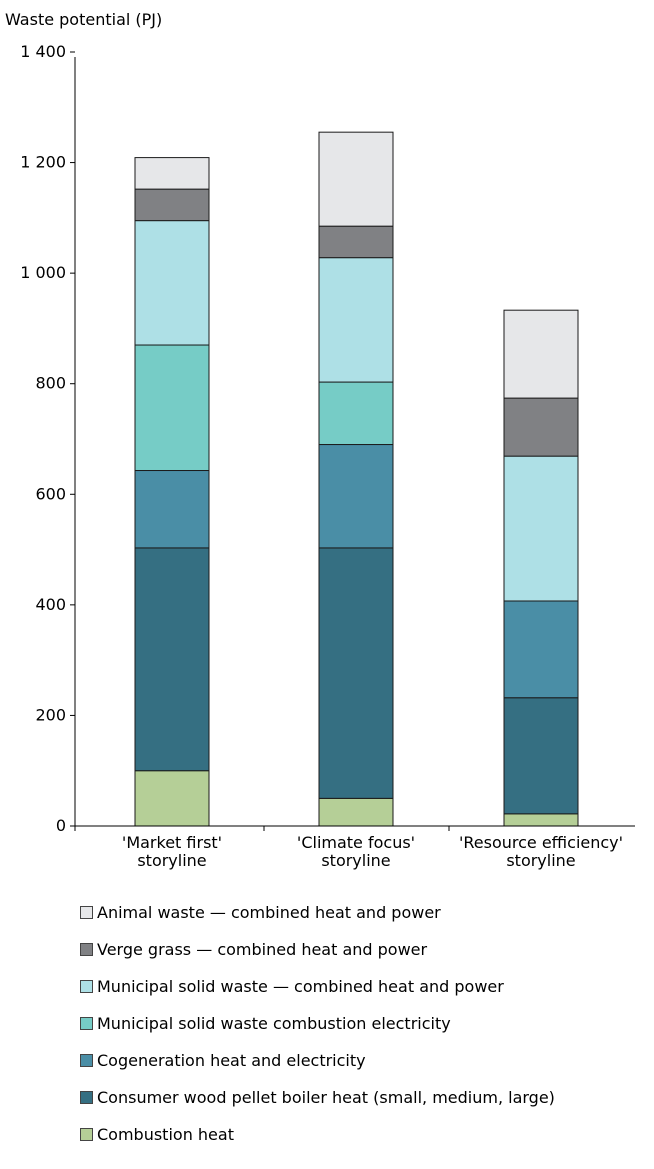 The width and height of the screenshot is (654, 1169). What do you see at coordinates (50, 714) in the screenshot?
I see `y-tick-label: 200` at bounding box center [50, 714].